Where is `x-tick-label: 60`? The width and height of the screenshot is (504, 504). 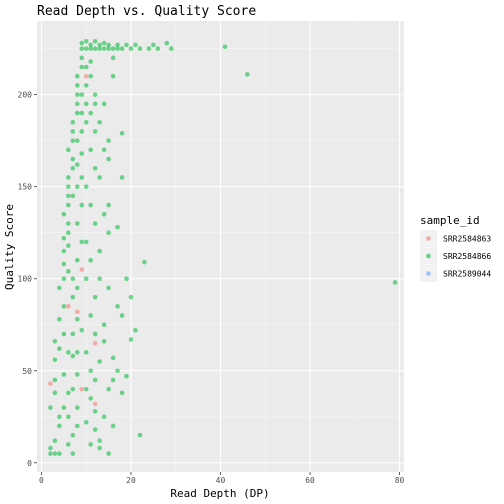
x-tick-label: 60 is located at coordinates (310, 480).